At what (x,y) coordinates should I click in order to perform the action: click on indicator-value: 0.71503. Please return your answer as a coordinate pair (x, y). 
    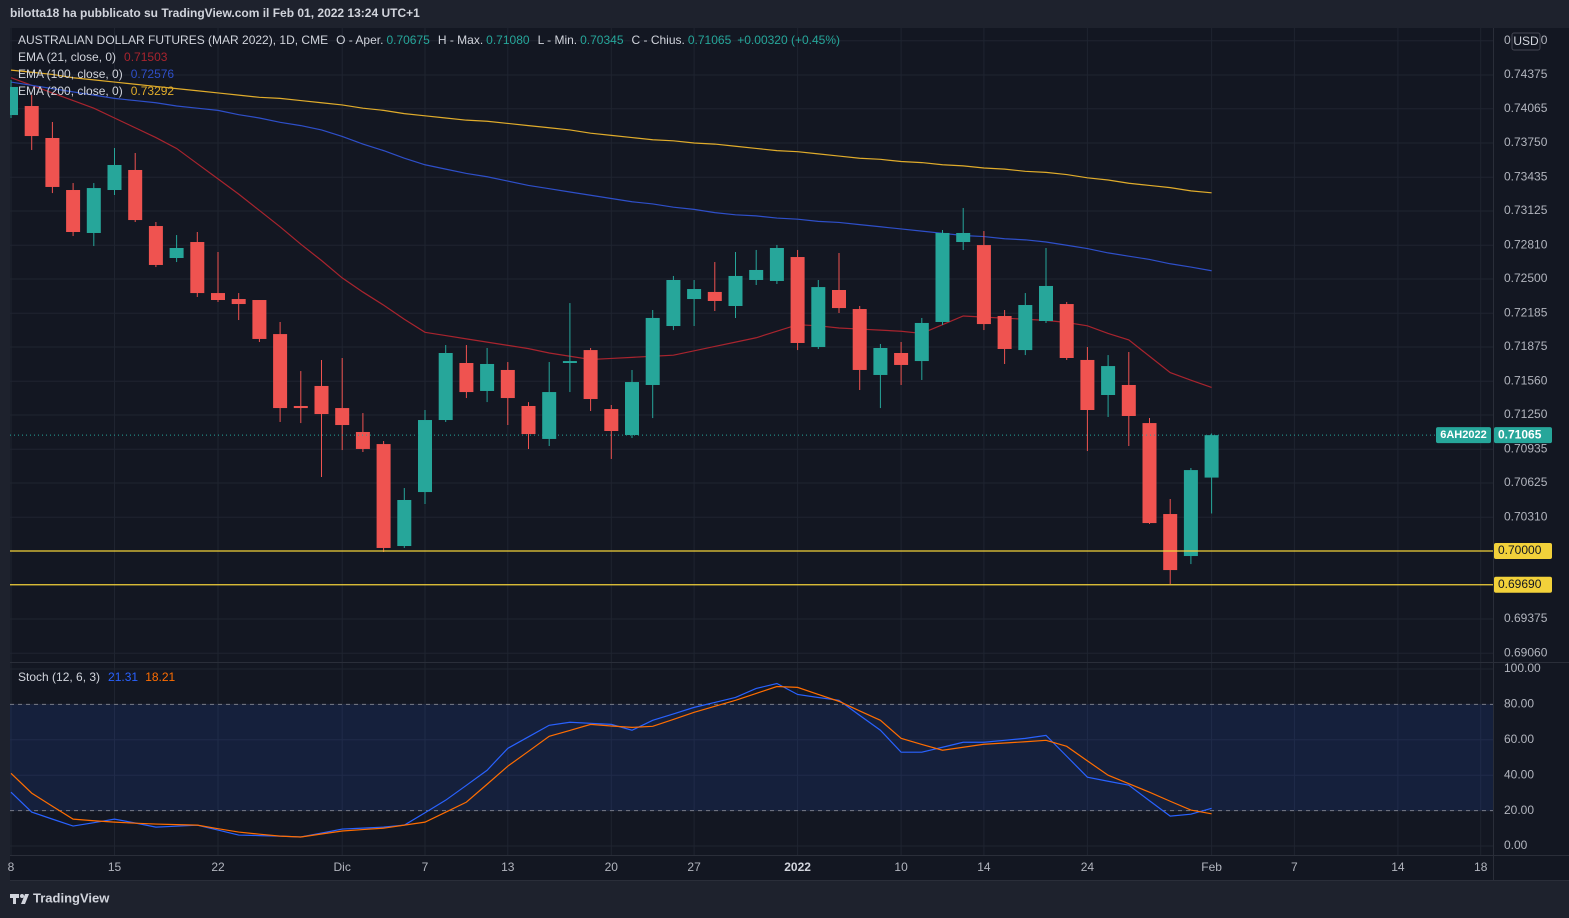
    Looking at the image, I should click on (146, 57).